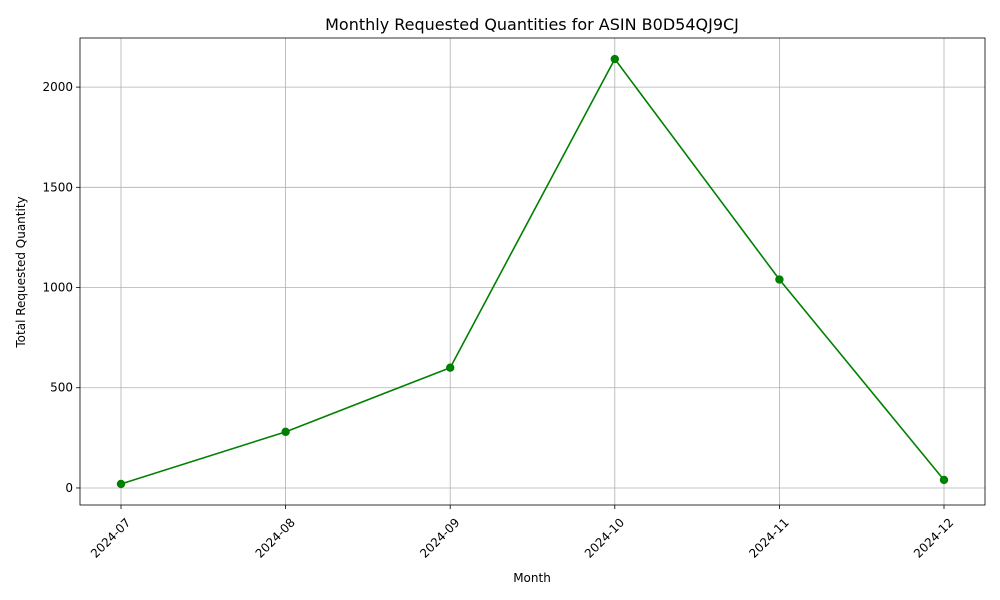 Image resolution: width=1000 pixels, height=600 pixels. What do you see at coordinates (57, 288) in the screenshot?
I see `y-tick-label: 1000` at bounding box center [57, 288].